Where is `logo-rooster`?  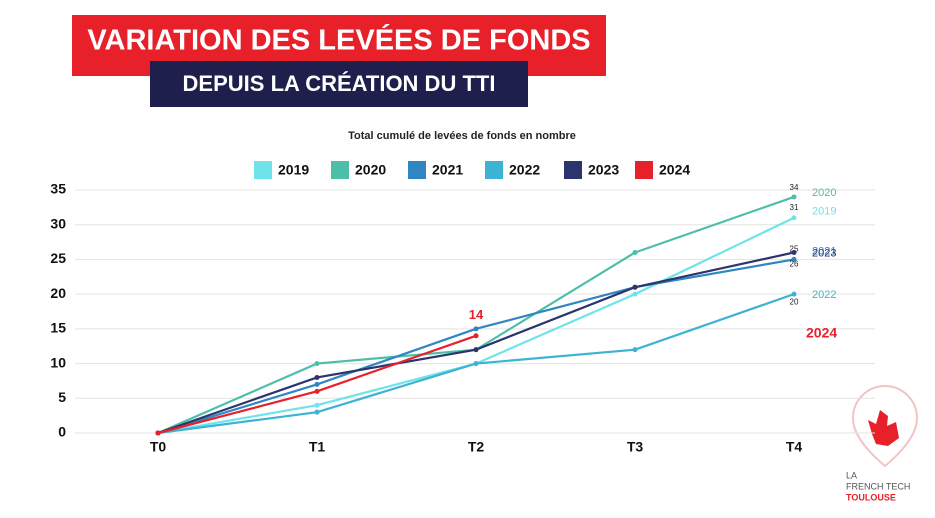 logo-rooster is located at coordinates (883, 428).